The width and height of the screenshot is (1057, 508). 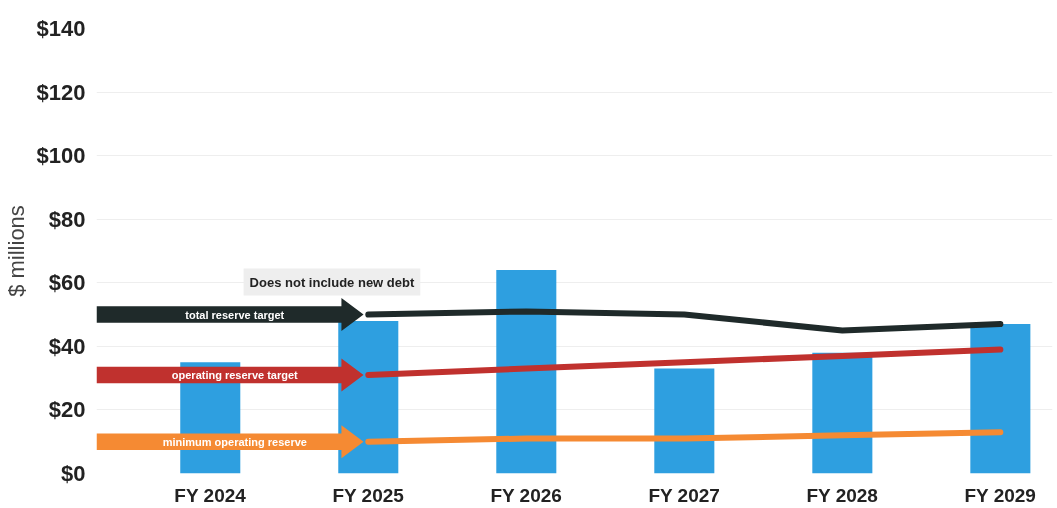 I want to click on x-tick-label: FY 2027, so click(x=684, y=495).